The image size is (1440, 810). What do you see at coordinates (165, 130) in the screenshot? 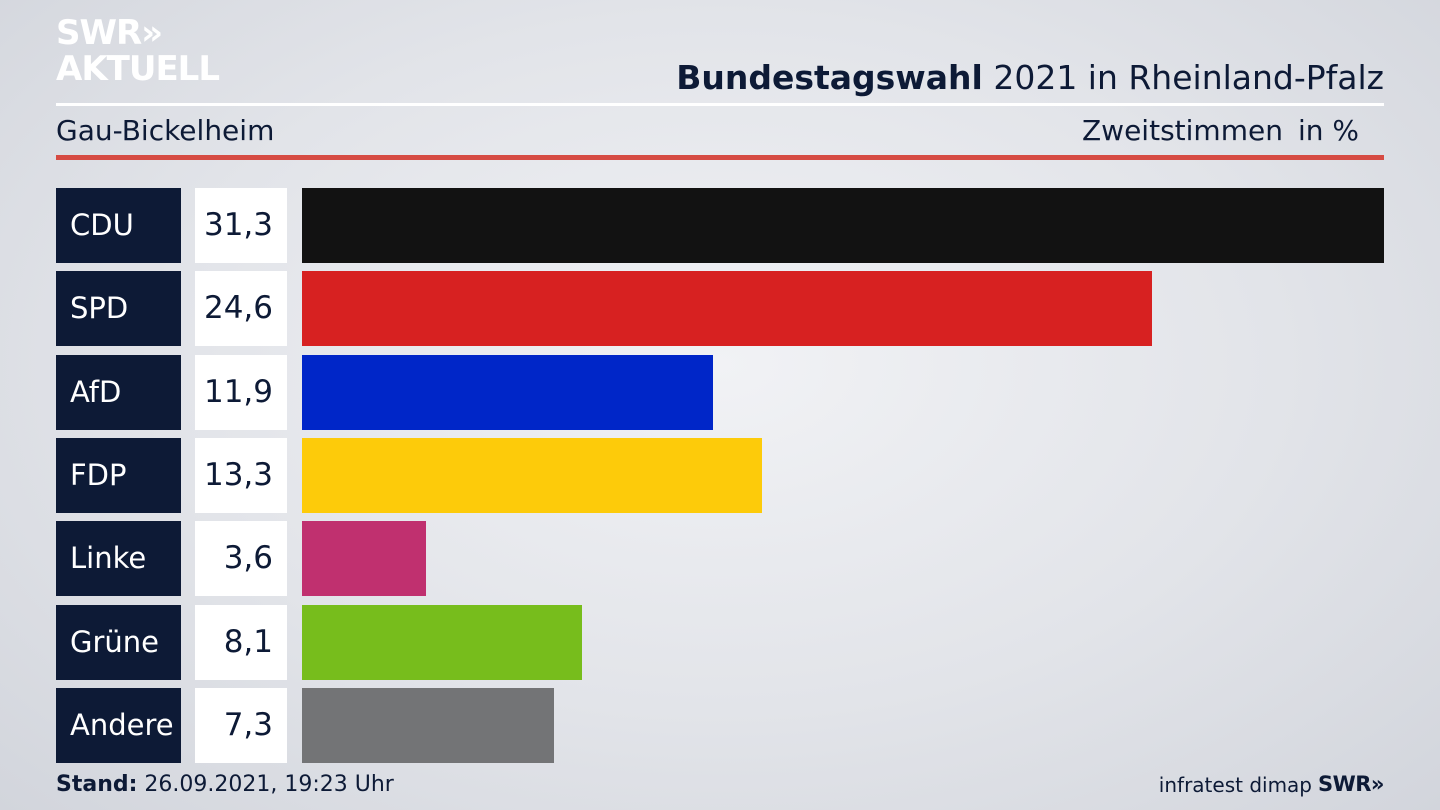
I see `region-name: Gau-Bickelheim` at bounding box center [165, 130].